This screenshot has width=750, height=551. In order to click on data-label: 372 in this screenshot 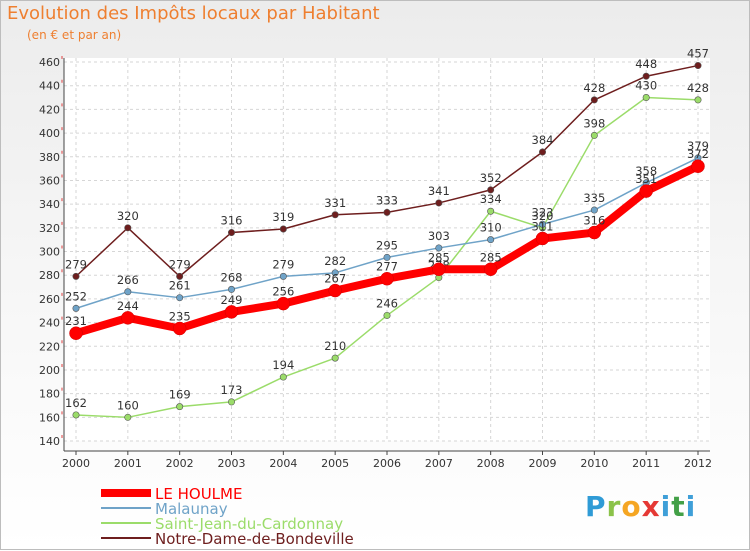, I will do `click(698, 154)`.